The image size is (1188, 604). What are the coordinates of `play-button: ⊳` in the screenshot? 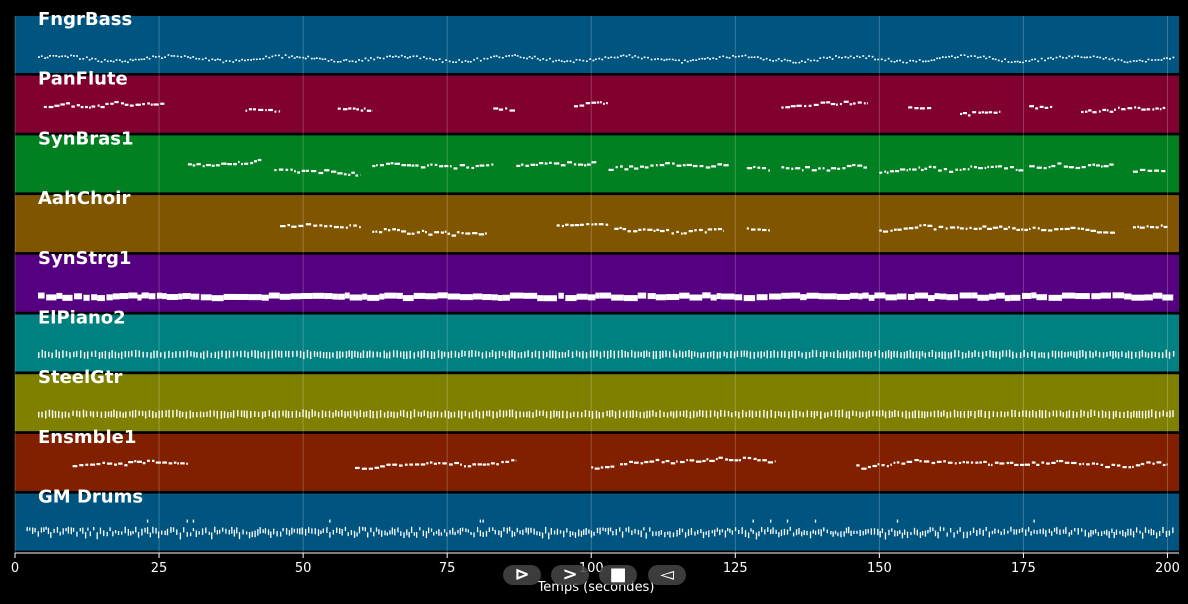 It's located at (522, 575).